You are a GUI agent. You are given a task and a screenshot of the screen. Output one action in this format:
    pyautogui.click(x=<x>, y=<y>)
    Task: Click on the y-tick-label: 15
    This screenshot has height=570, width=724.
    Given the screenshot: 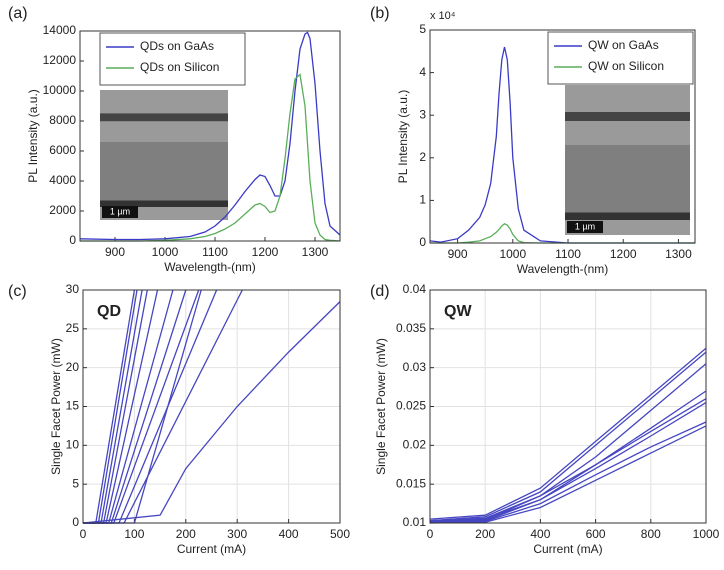 What is the action you would take?
    pyautogui.click(x=73, y=406)
    